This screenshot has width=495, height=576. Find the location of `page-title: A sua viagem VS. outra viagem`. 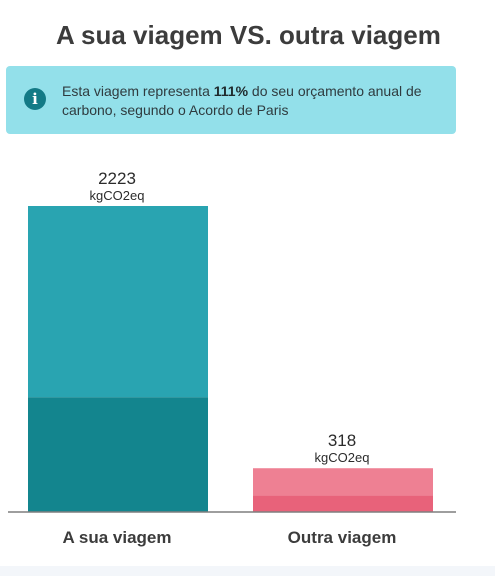

page-title: A sua viagem VS. outra viagem is located at coordinates (248, 35).